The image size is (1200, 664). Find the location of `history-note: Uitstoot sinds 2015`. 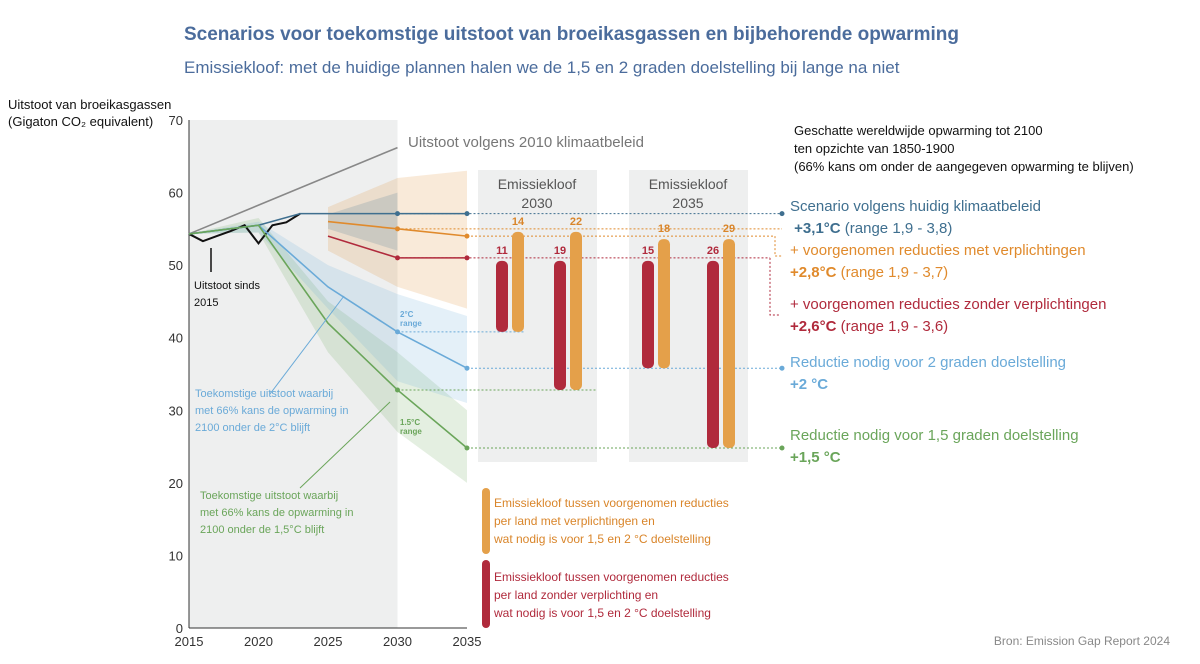

history-note: Uitstoot sinds 2015 is located at coordinates (227, 295).